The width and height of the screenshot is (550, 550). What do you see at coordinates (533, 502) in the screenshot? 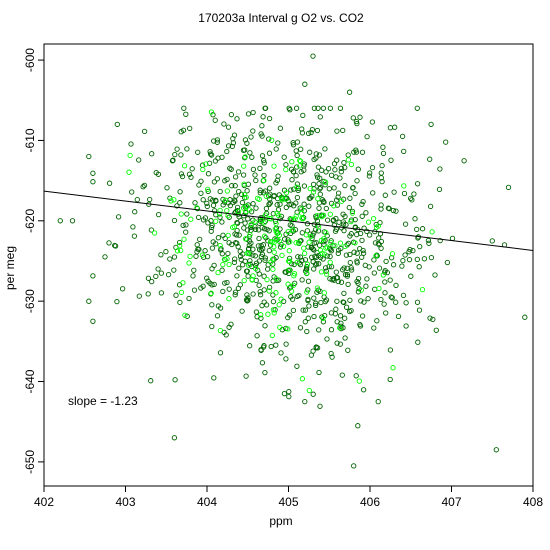
I see `x-tick-label: 408` at bounding box center [533, 502].